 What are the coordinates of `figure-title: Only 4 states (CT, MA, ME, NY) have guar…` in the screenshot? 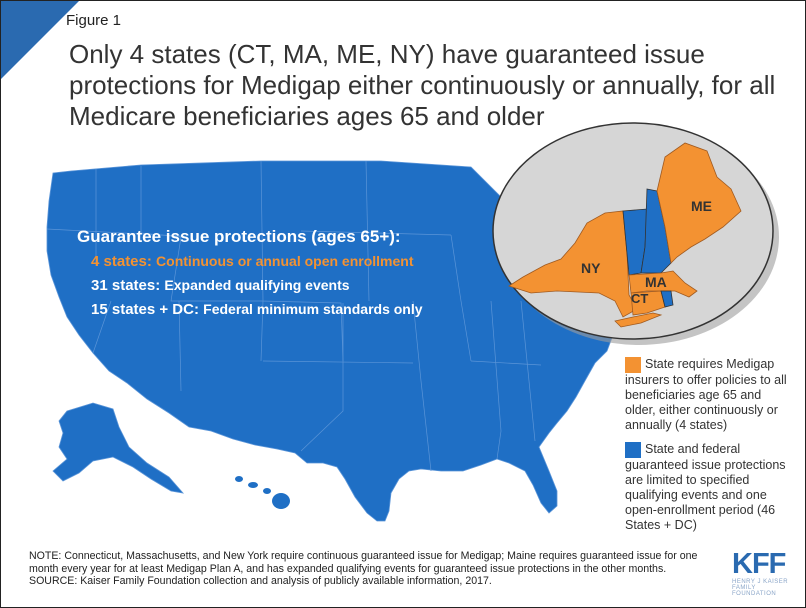 It's located at (422, 85).